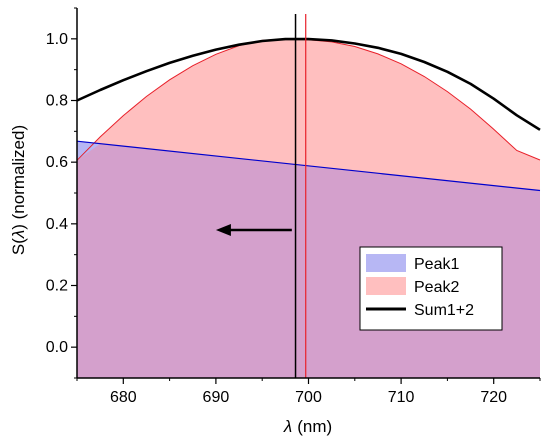 The height and width of the screenshot is (447, 550). I want to click on legend-label-peak1: Peak1, so click(436, 264).